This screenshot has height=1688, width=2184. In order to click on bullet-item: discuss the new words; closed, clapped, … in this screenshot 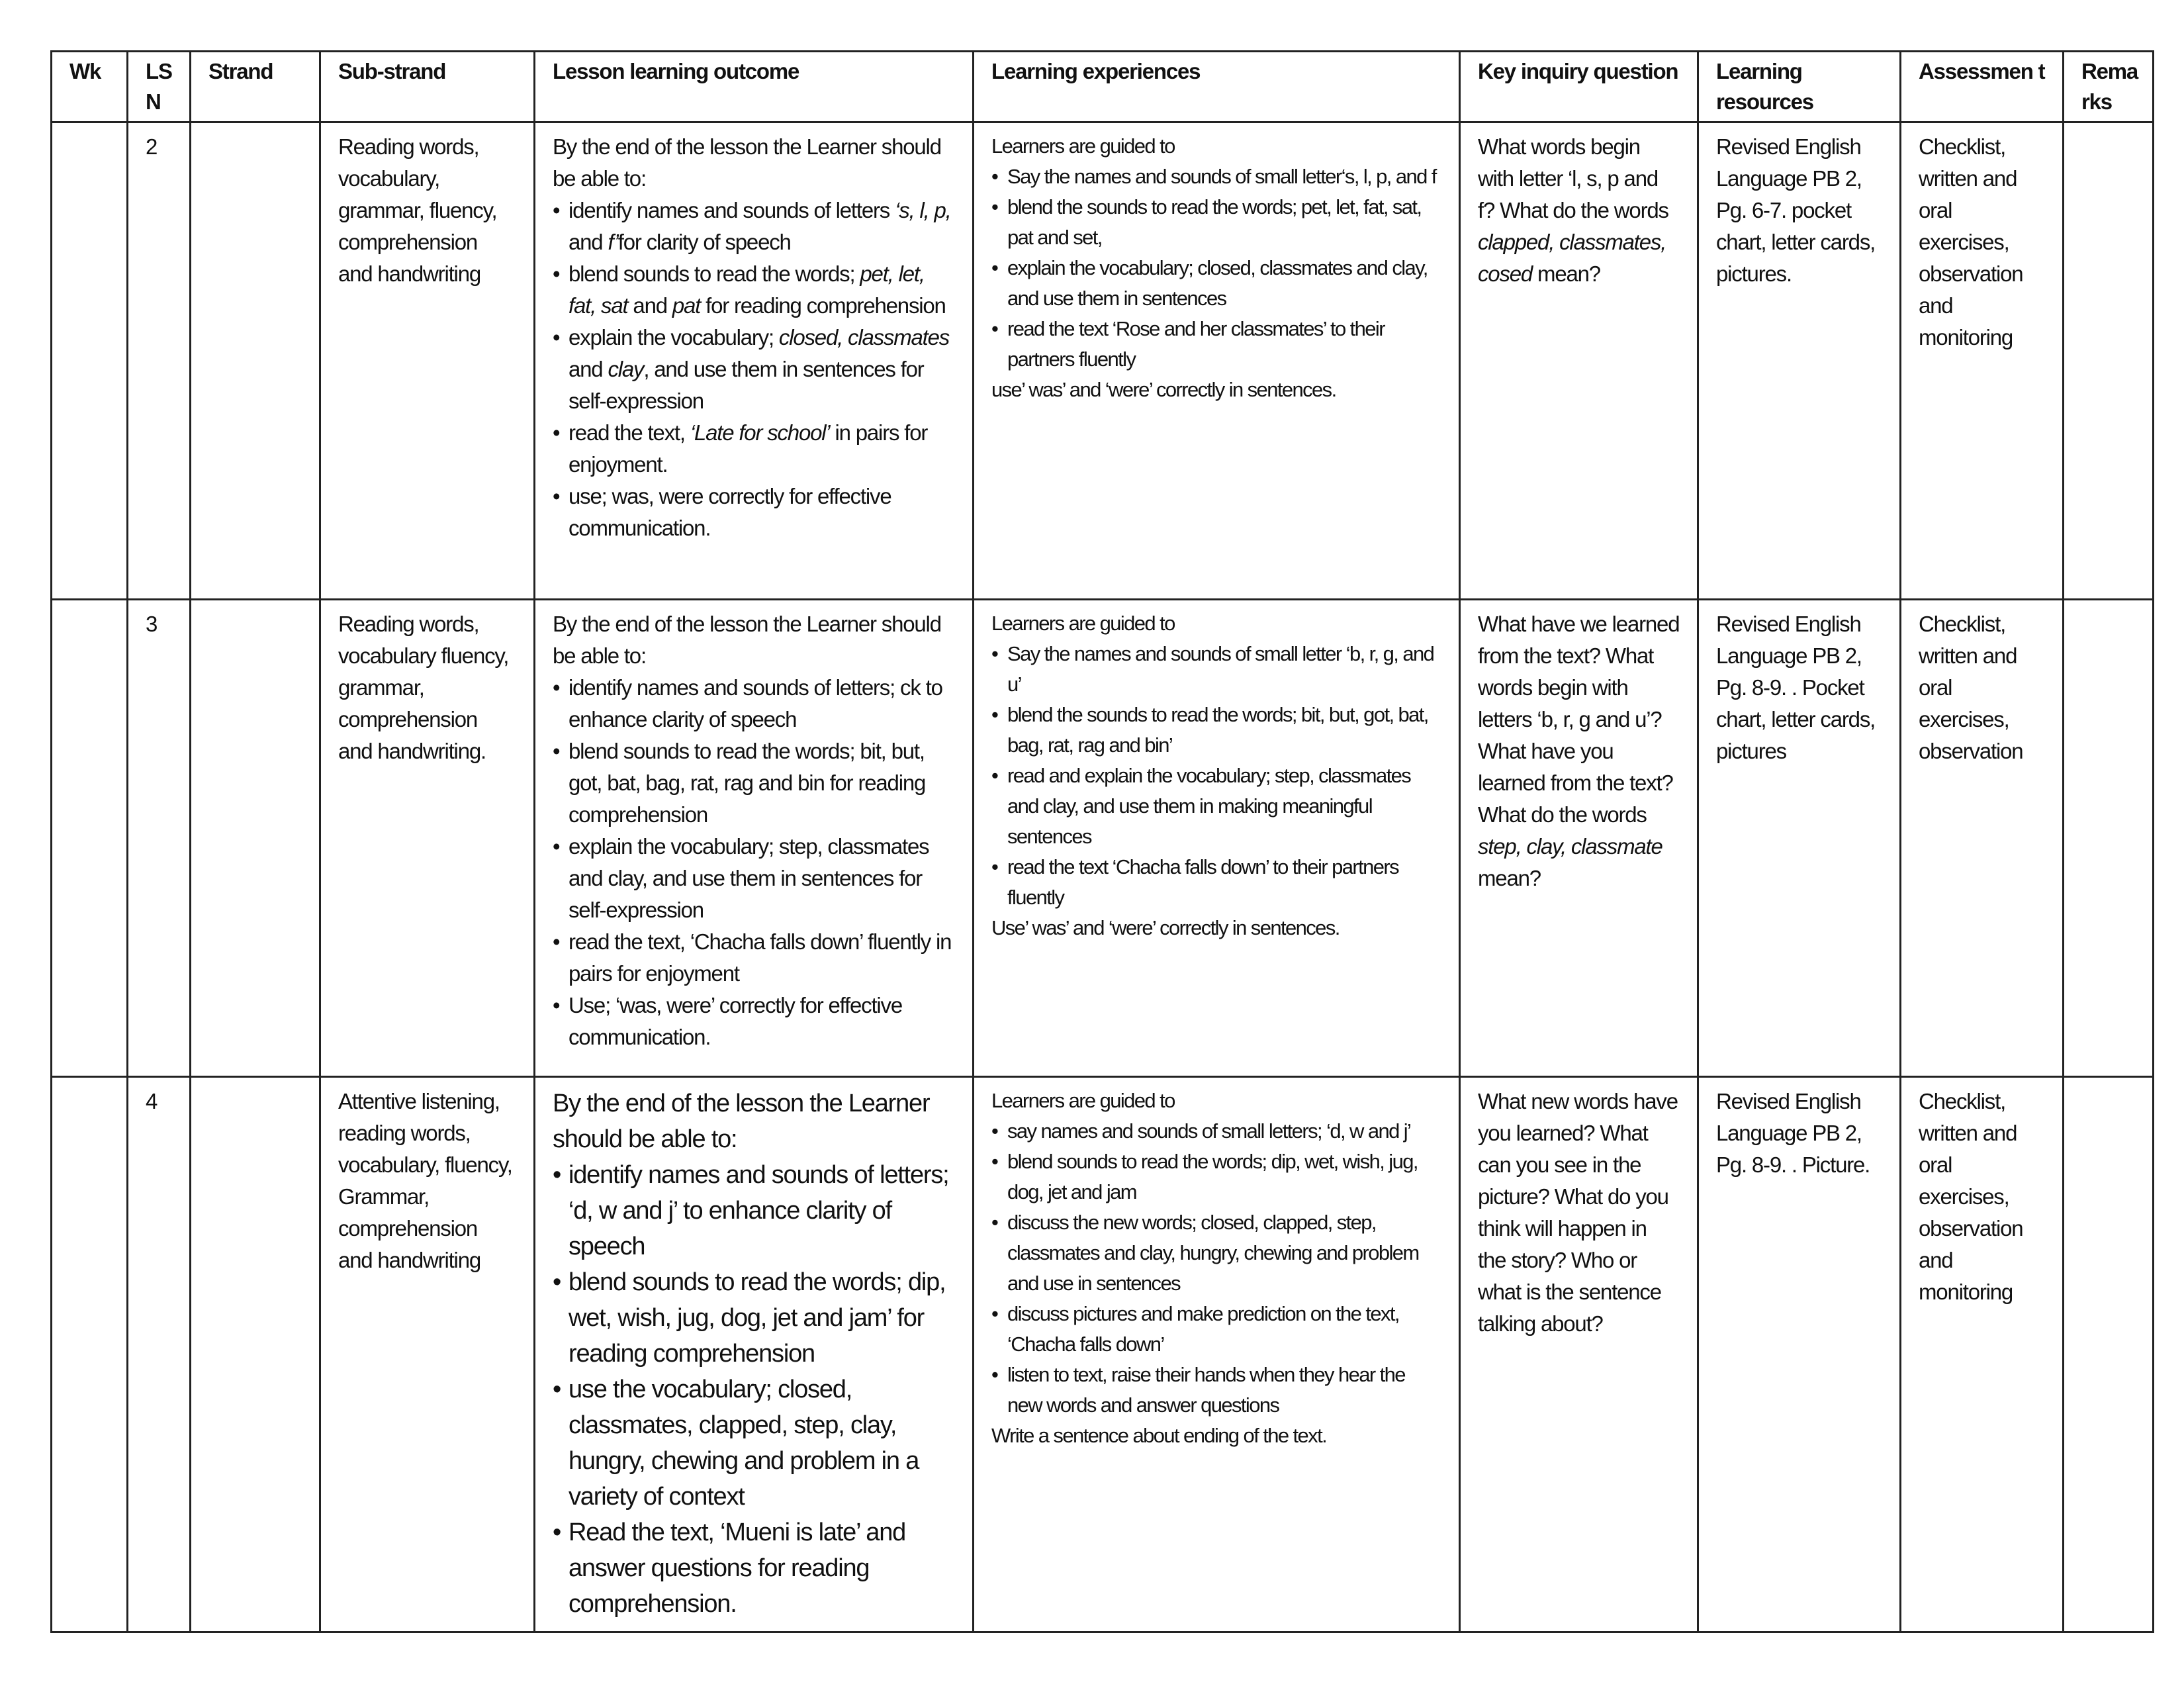, I will do `click(1216, 1253)`.